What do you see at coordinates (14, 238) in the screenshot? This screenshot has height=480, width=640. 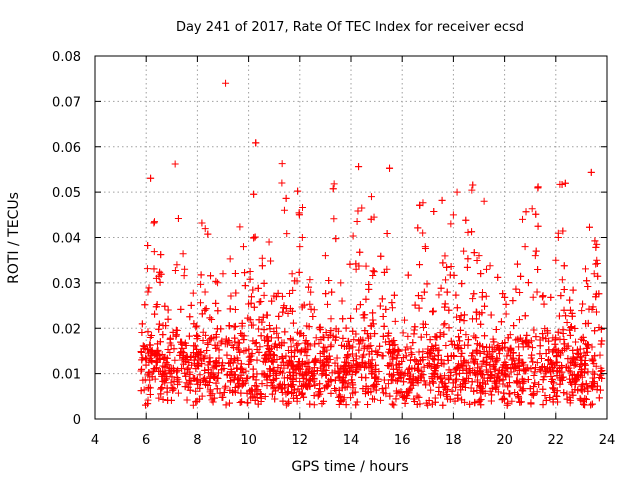 I see `y-axis-label: ROTI / TECUs` at bounding box center [14, 238].